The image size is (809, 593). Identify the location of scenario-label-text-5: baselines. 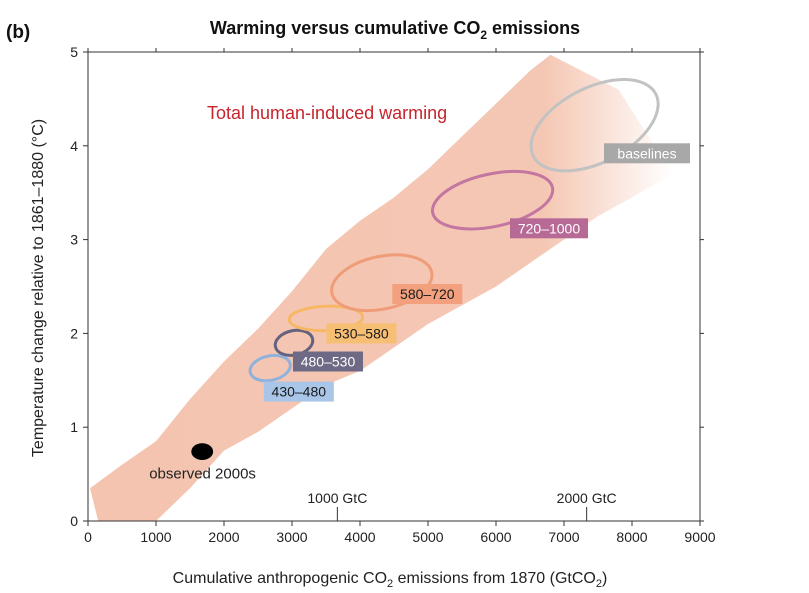
(646, 153).